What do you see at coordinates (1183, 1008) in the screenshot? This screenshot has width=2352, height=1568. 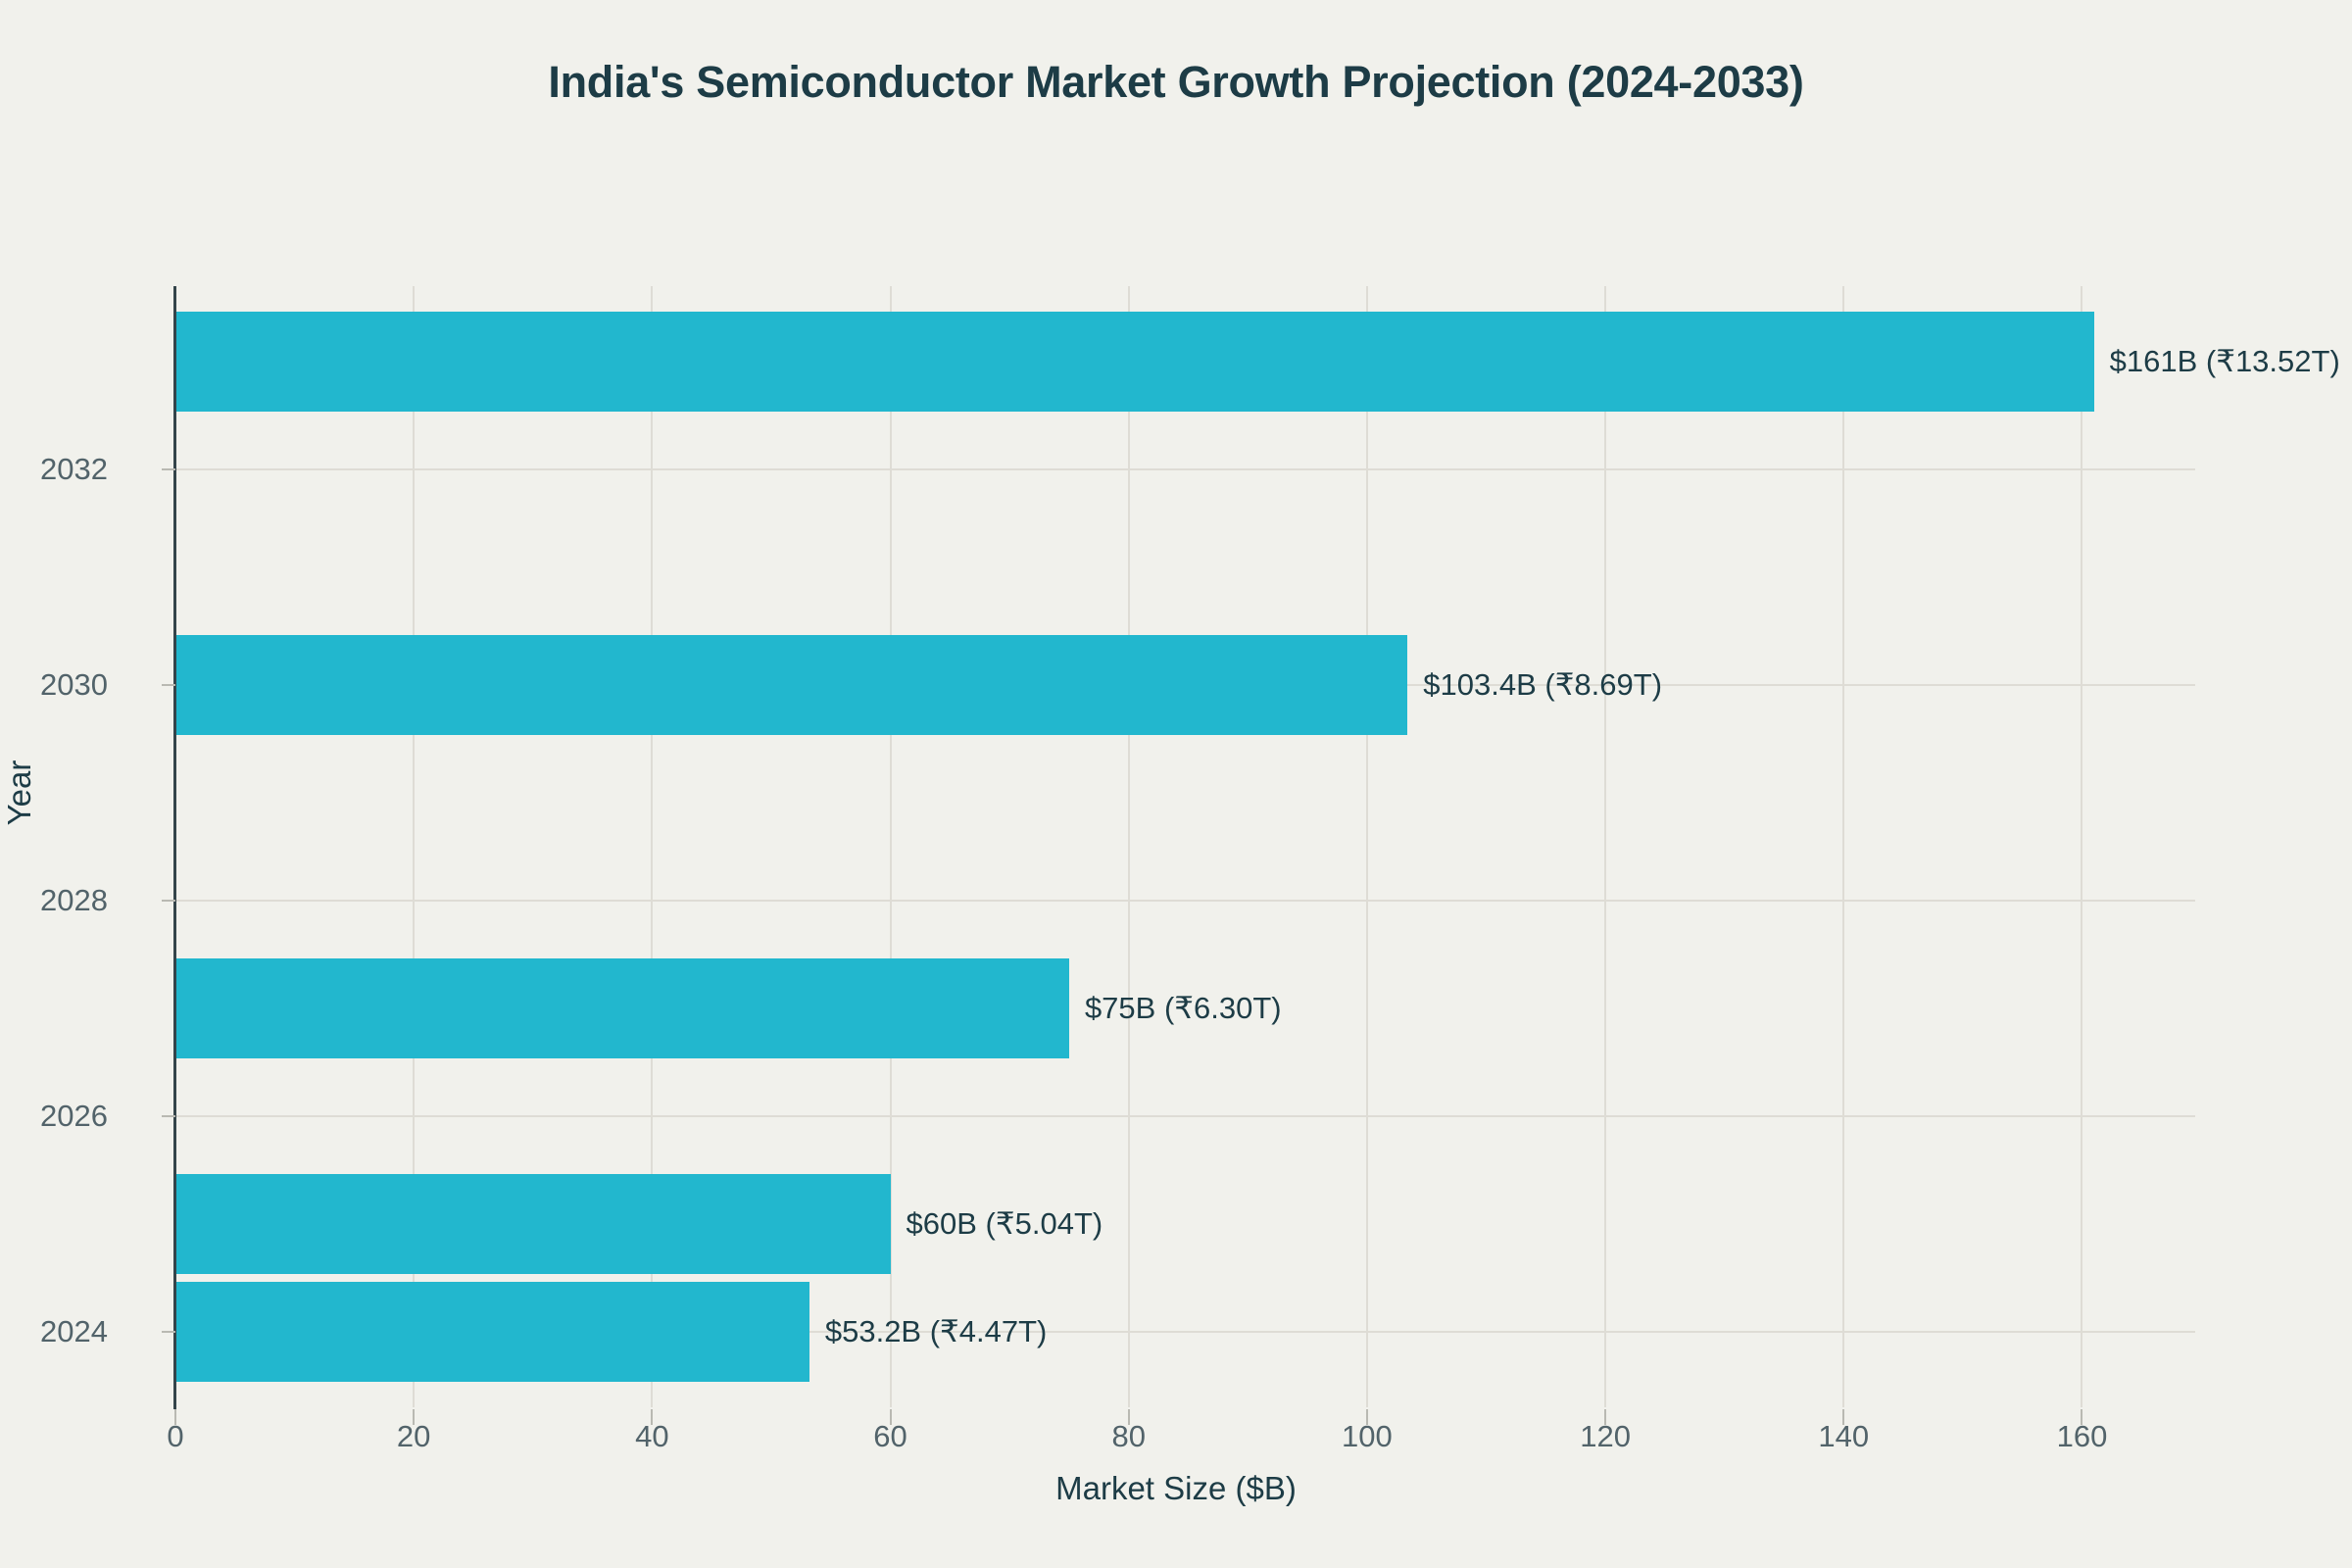 I see `bar-value-label: $75B (₹6.30T)` at bounding box center [1183, 1008].